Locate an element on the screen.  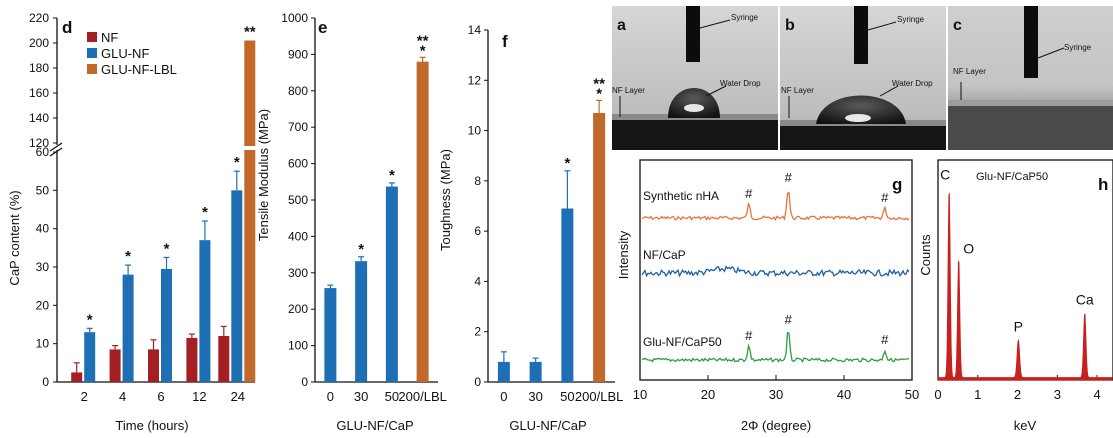
h-peak-label: P is located at coordinates (1018, 327).